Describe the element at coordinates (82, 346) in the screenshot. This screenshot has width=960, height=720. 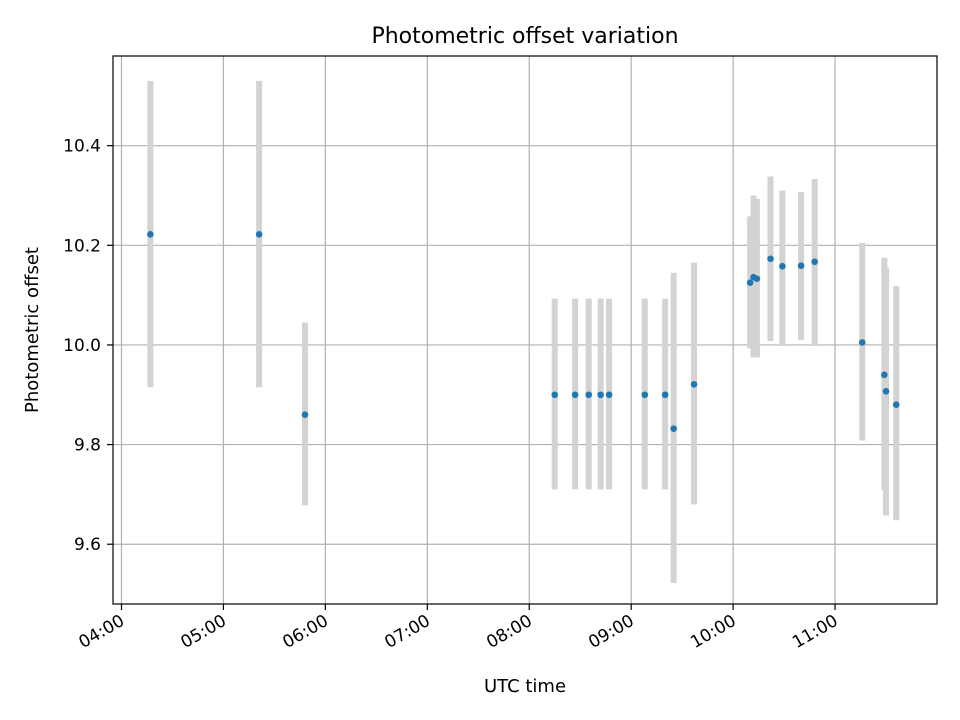
I see `y-tick-label: 10.0` at that location.